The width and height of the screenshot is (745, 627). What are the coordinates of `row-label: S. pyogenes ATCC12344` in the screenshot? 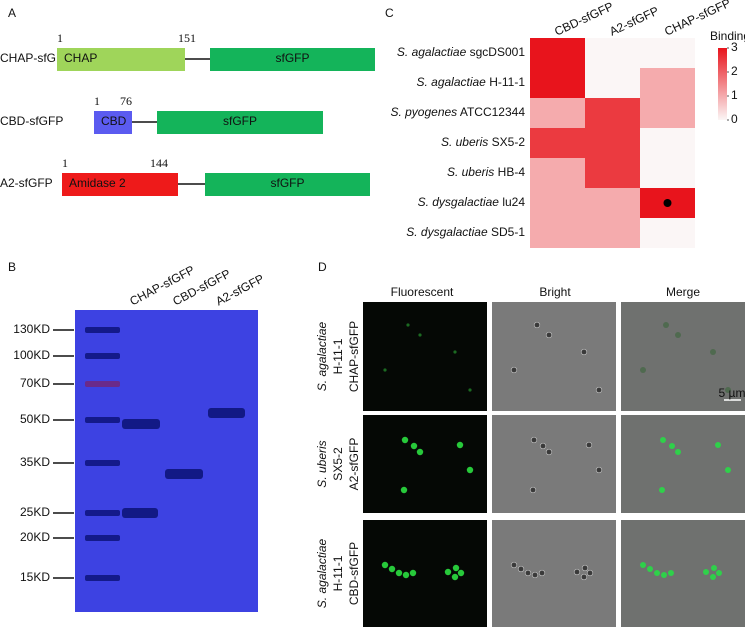 It's located at (457, 112).